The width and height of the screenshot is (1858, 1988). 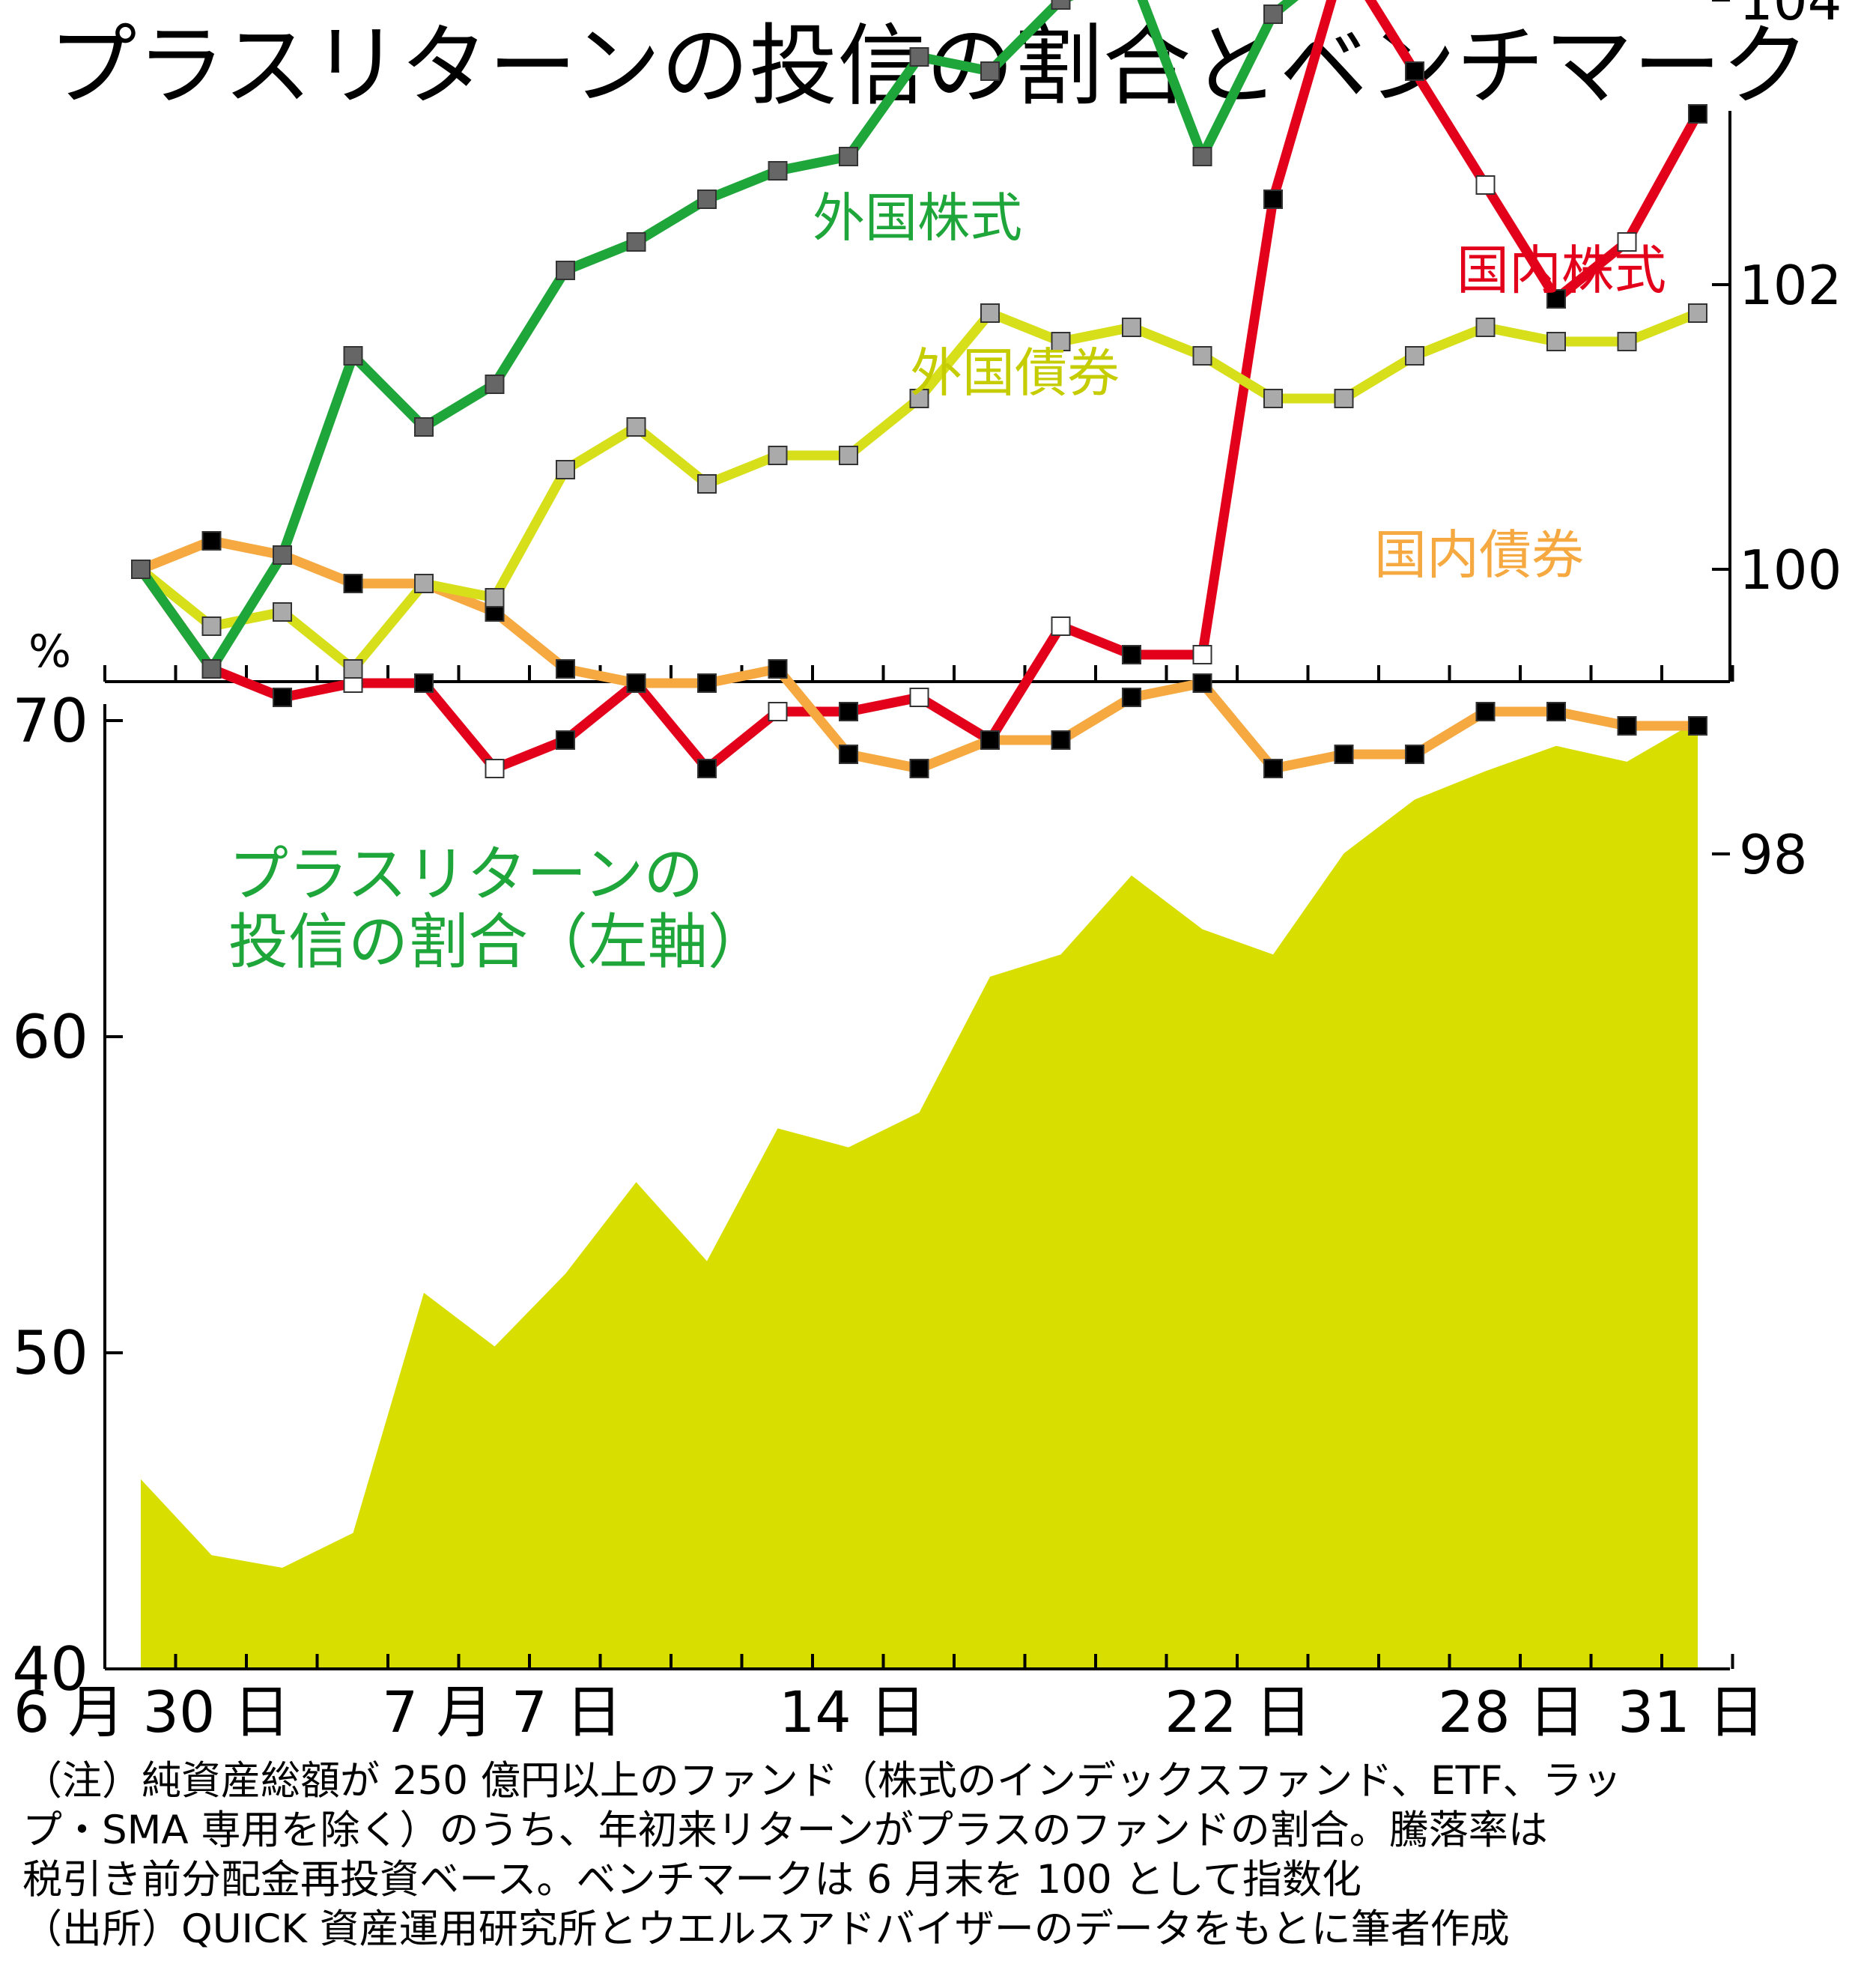 I want to click on y-unit-label: %, so click(x=49, y=651).